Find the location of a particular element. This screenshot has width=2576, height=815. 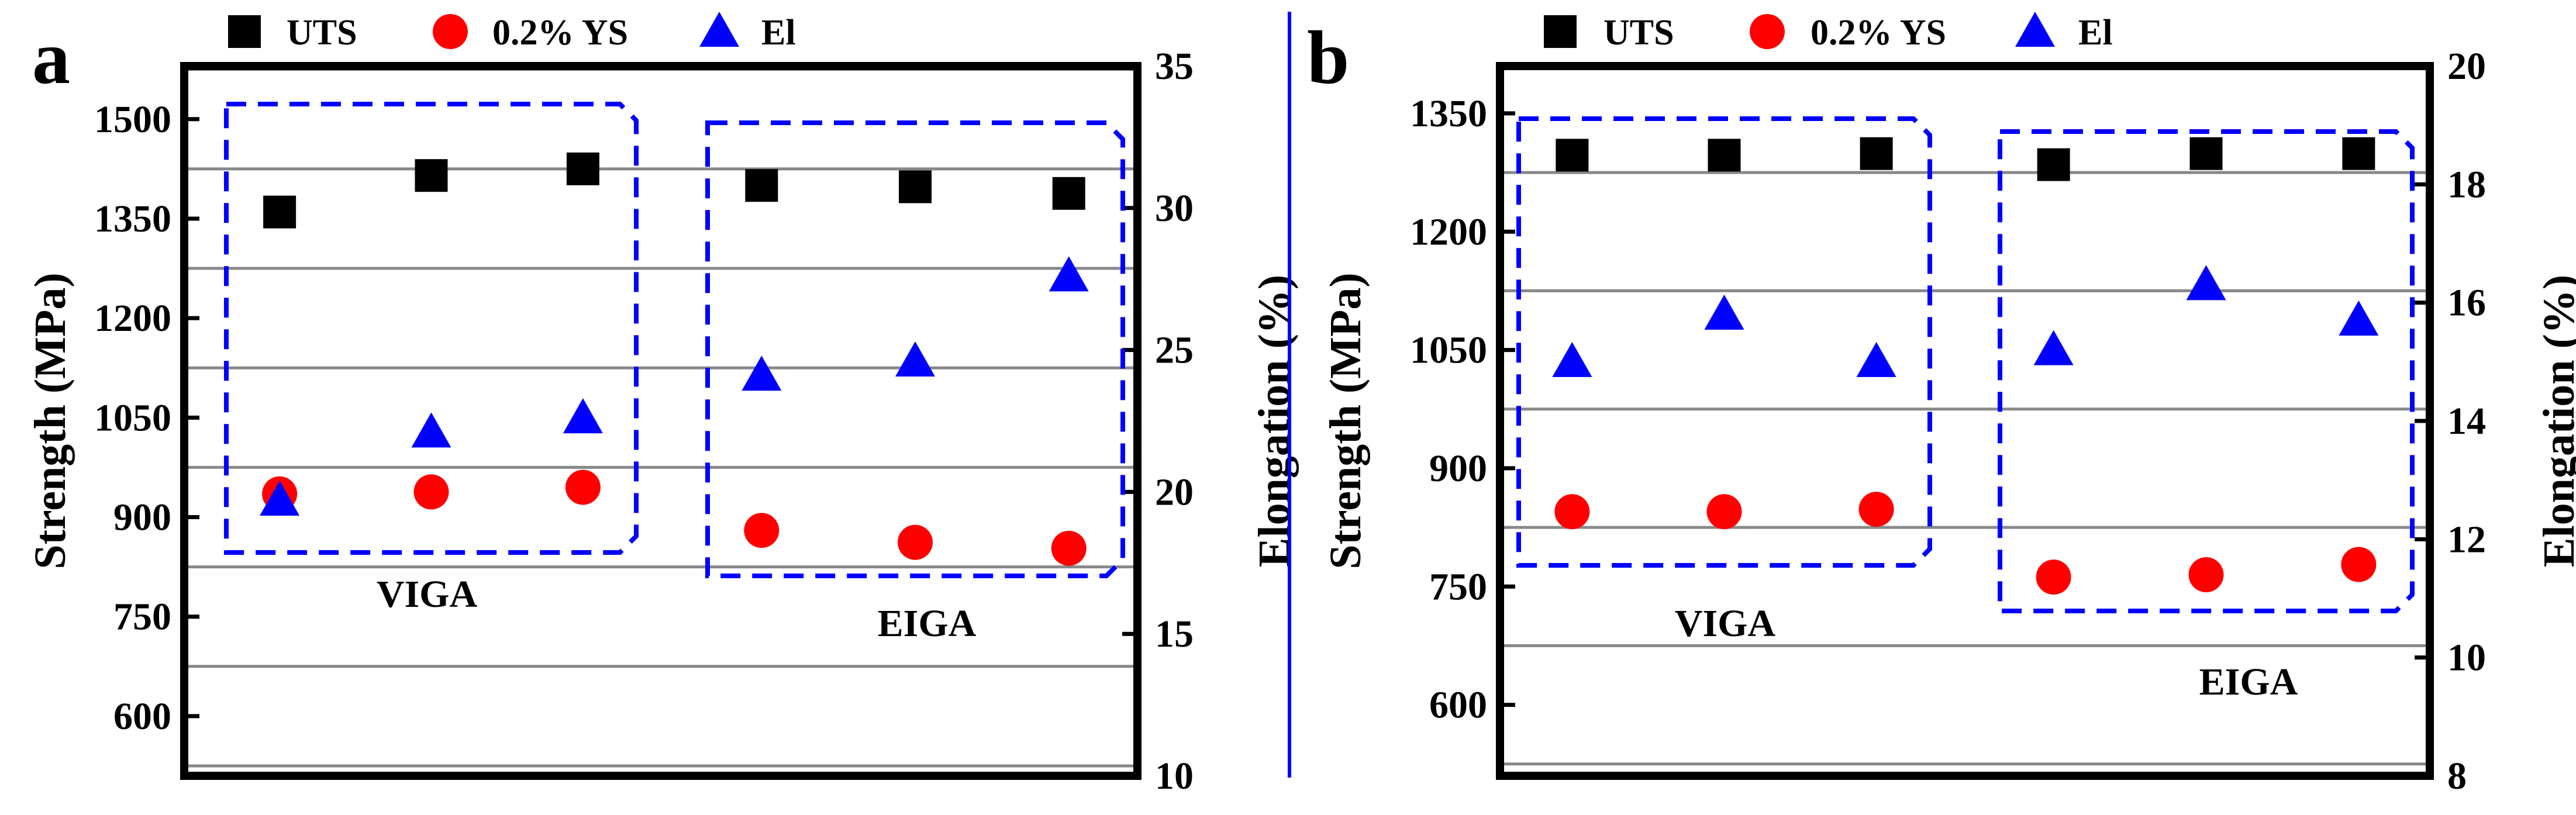

left-axis: 600 750 900 1050 1200 1350 1500 is located at coordinates (146, 418).